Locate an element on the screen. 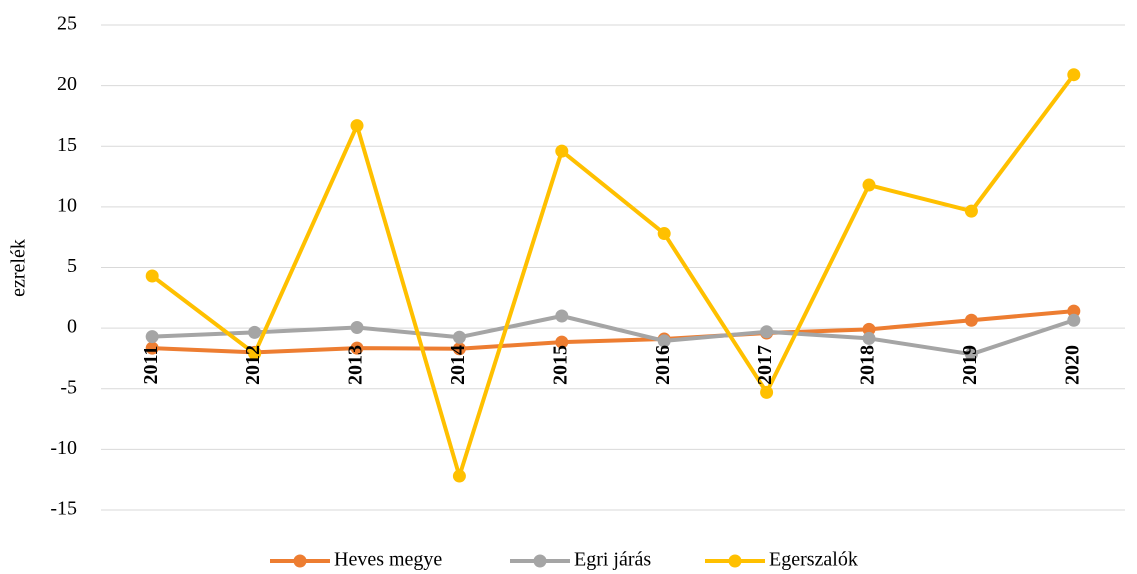 The height and width of the screenshot is (574, 1137). legend-label: Egri járás is located at coordinates (612, 560).